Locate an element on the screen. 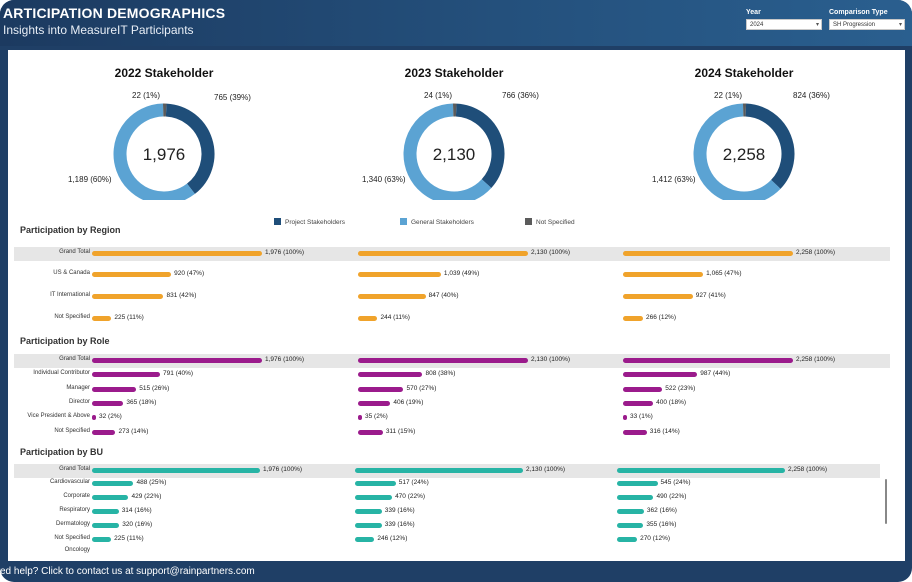 The image size is (912, 582). year-filter: Year 2024 ▾ is located at coordinates (784, 19).